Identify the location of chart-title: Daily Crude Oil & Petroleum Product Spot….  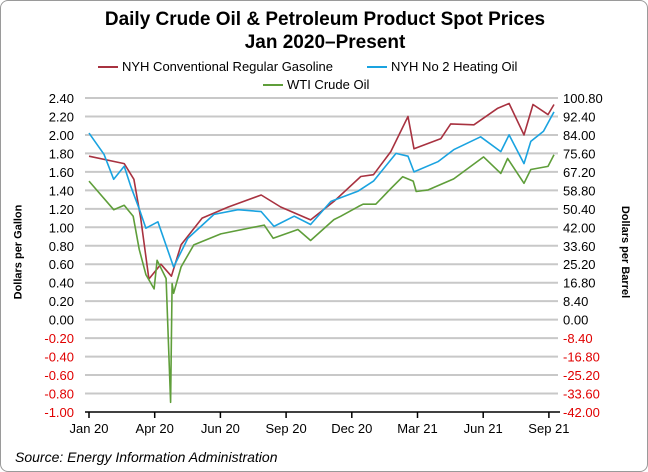
(325, 19).